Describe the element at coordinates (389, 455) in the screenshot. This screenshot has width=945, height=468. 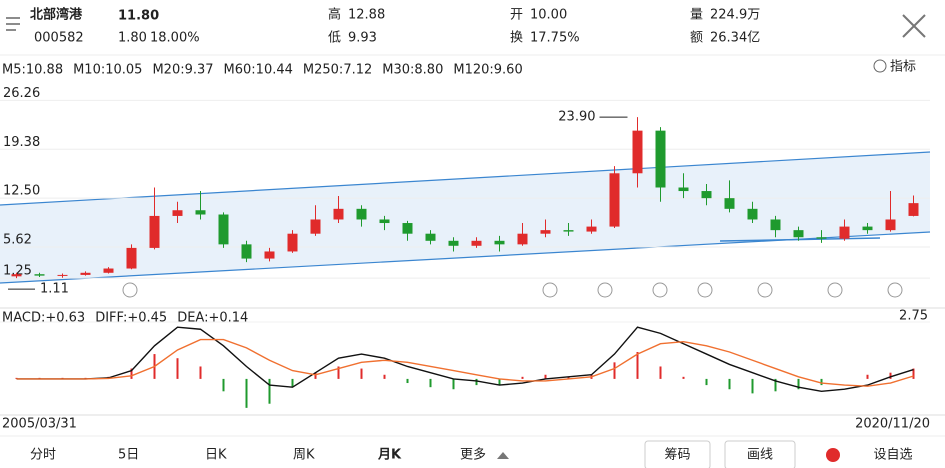
I see `tab: 月K` at that location.